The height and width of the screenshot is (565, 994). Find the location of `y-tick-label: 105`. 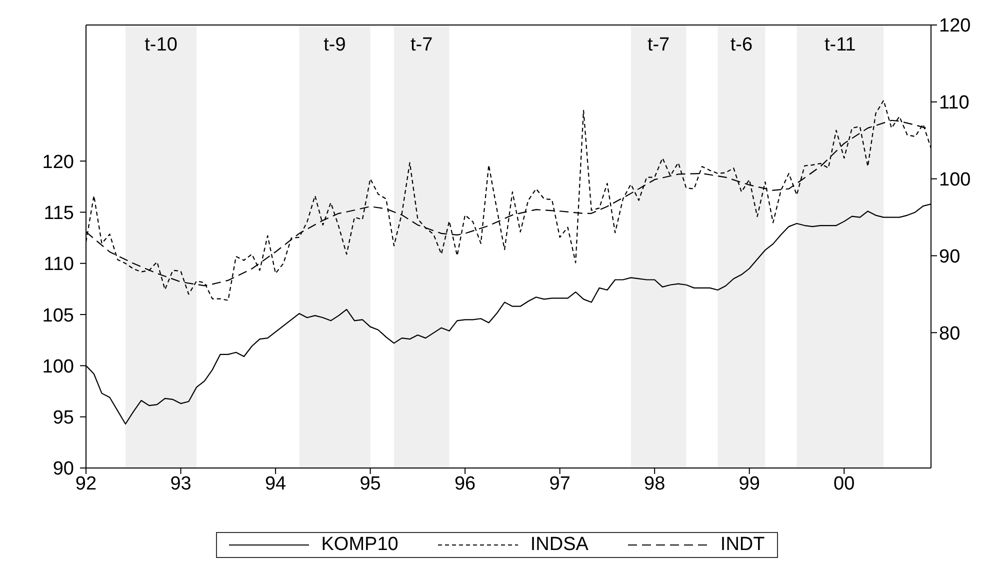

y-tick-label: 105 is located at coordinates (58, 315).